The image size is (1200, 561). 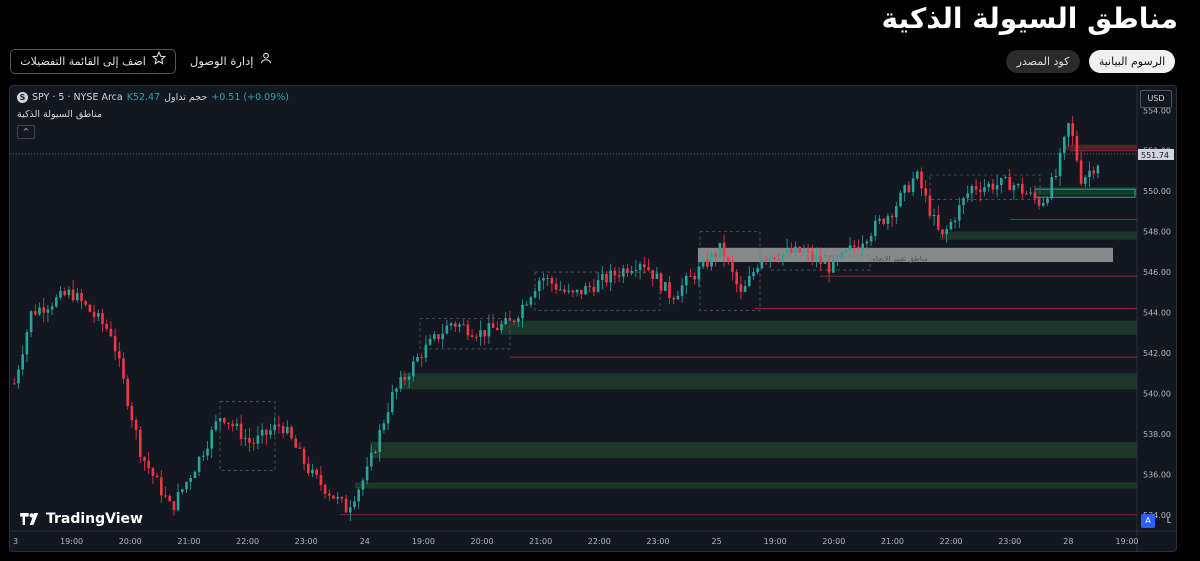 I want to click on time-tick-19: 19:00, so click(x=1126, y=541).